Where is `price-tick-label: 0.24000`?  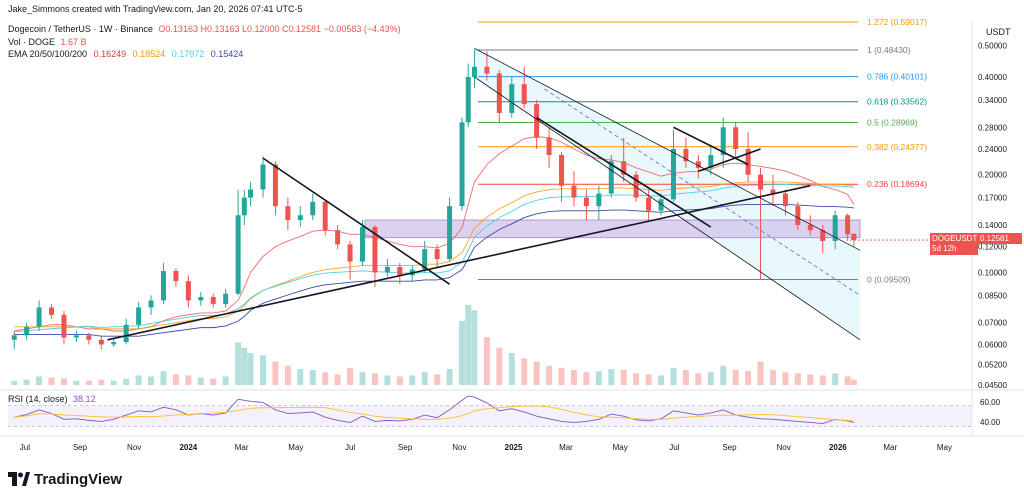 price-tick-label: 0.24000 is located at coordinates (992, 149).